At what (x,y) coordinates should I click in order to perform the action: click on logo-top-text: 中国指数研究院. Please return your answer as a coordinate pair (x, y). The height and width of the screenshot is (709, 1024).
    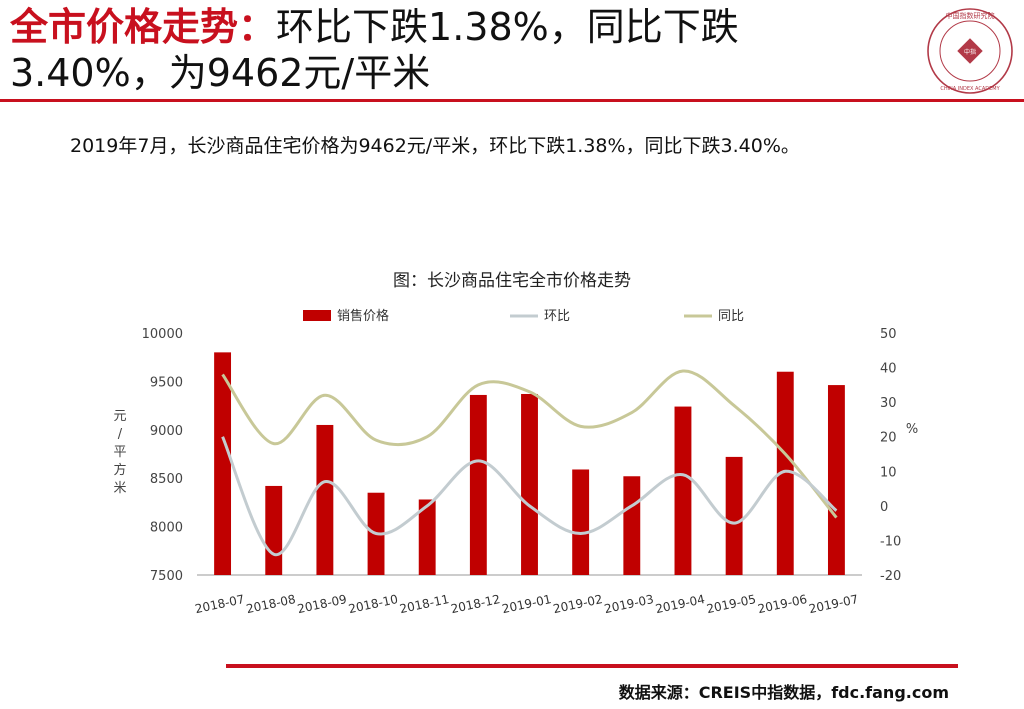
    Looking at the image, I should click on (970, 15).